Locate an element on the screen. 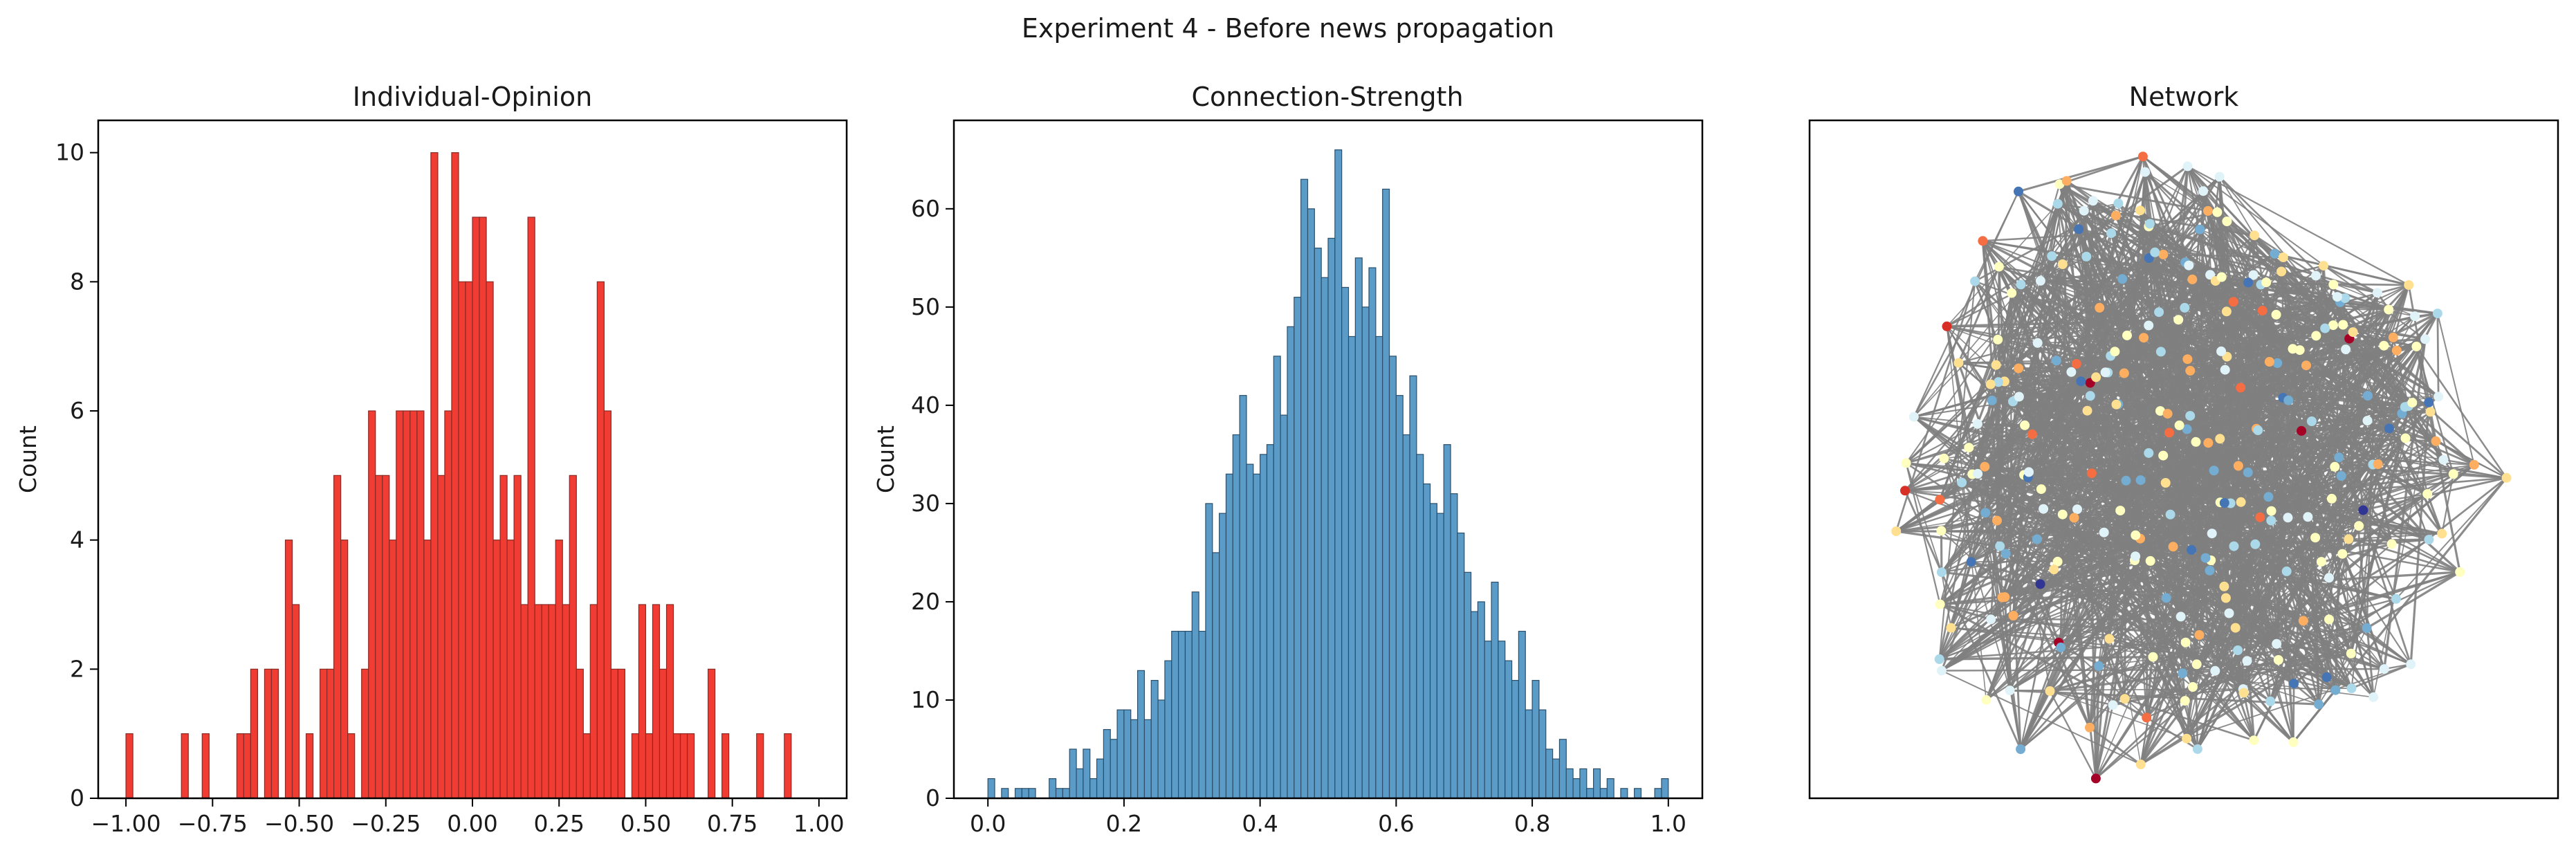 The width and height of the screenshot is (2576, 855). y-tick-label: 4 is located at coordinates (77, 540).